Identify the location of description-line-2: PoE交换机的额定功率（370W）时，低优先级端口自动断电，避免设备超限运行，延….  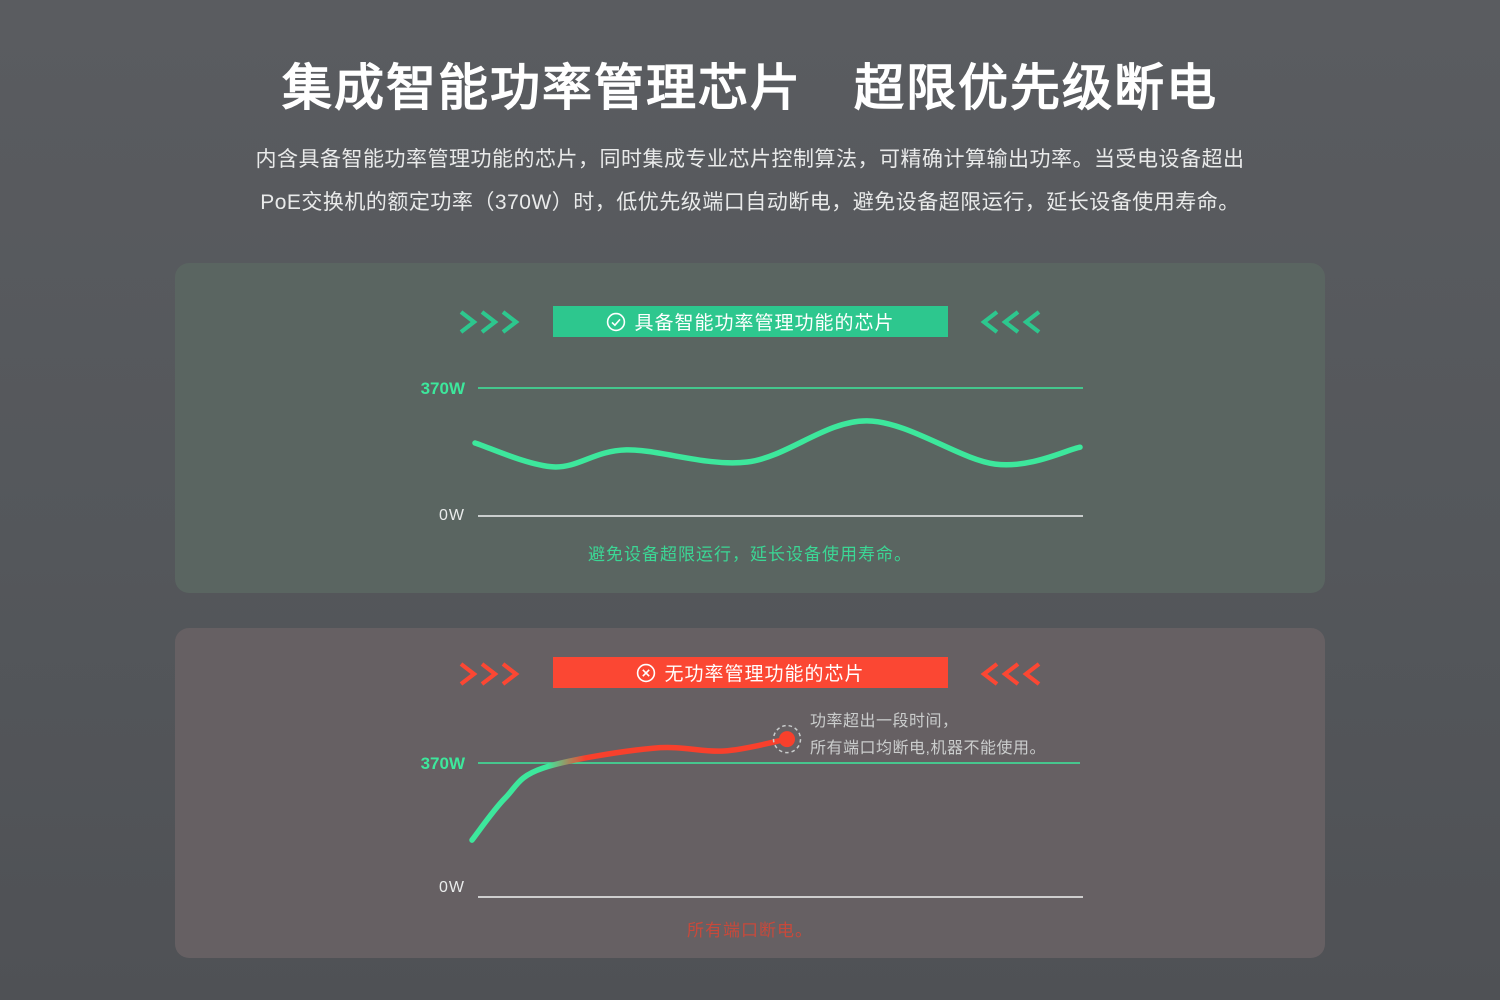
(750, 202).